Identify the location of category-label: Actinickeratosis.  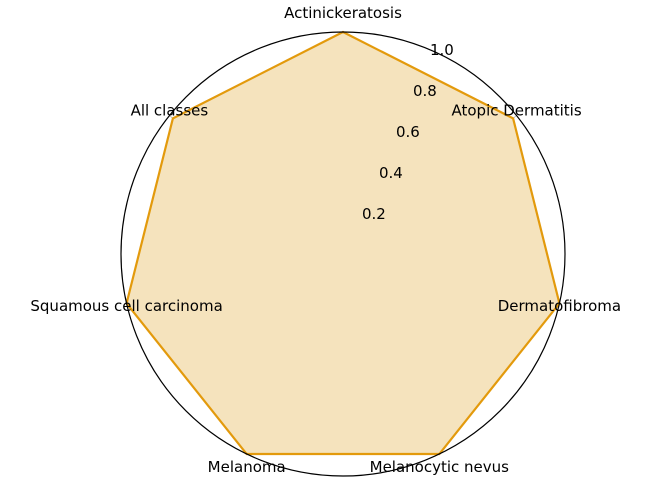
(343, 13).